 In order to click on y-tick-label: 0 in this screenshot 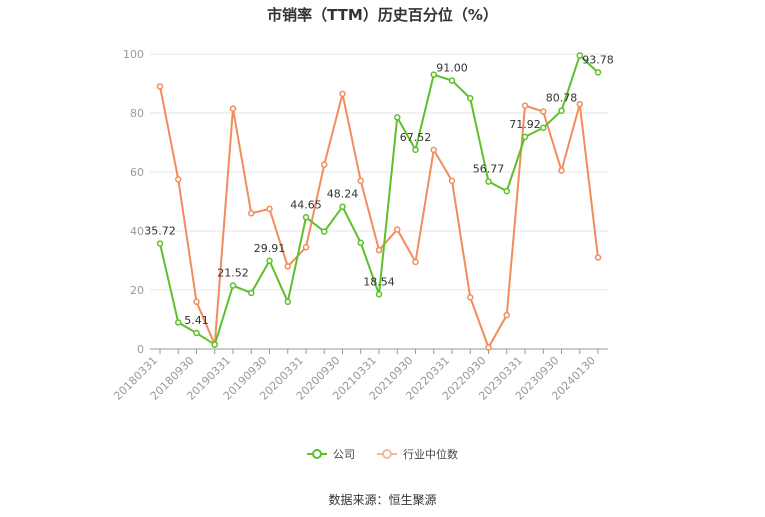, I will do `click(140, 349)`.